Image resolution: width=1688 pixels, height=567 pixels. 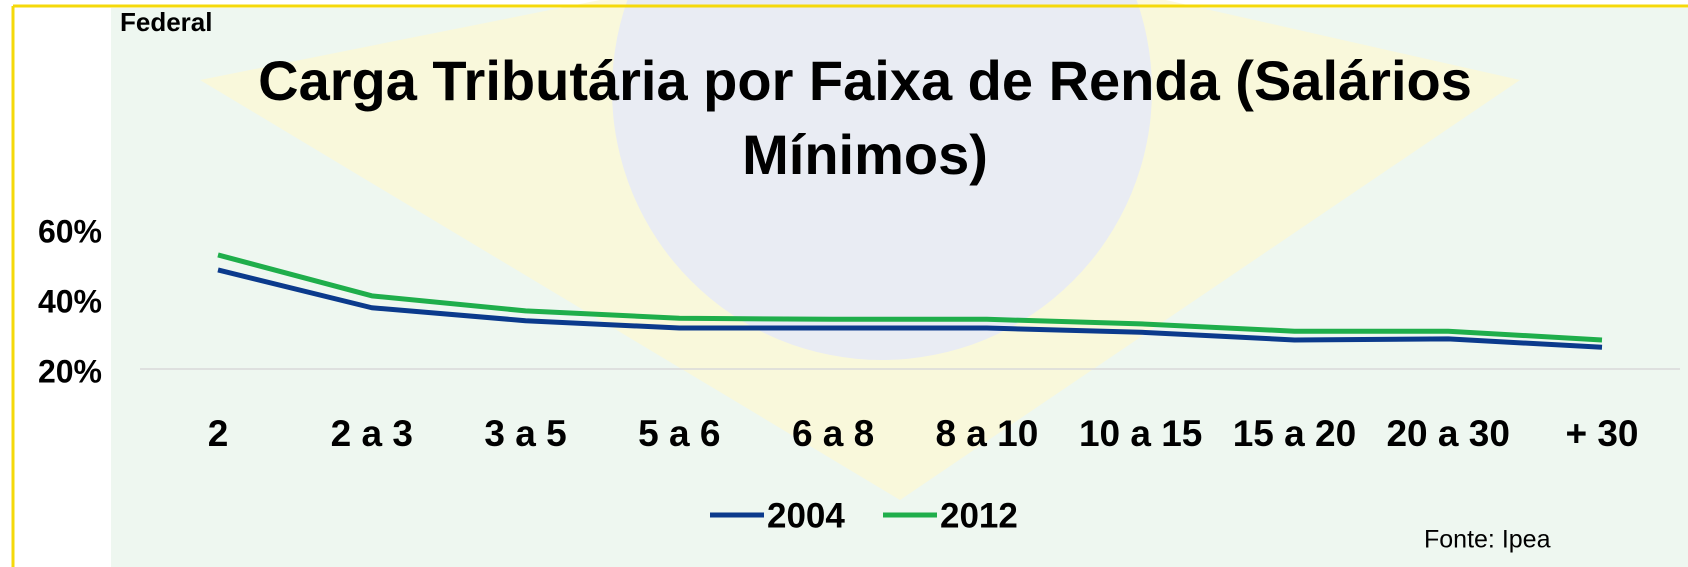 I want to click on x-tick-label: 6 a 8, so click(x=833, y=433).